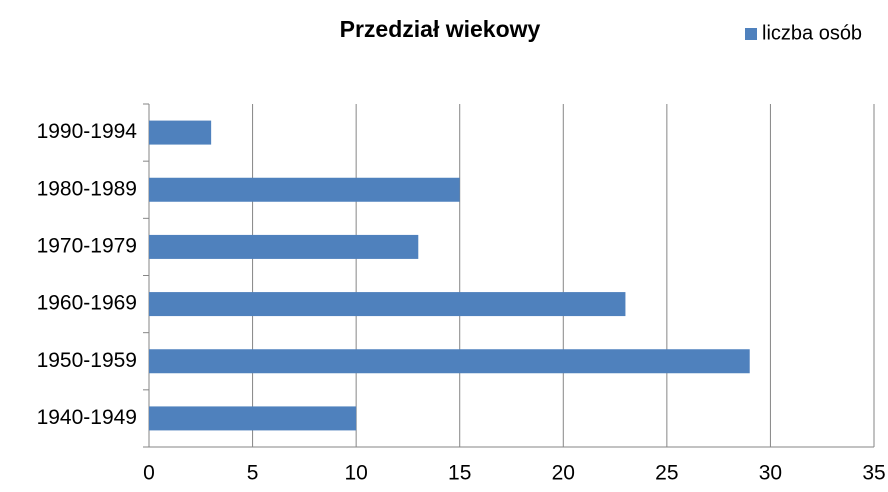  What do you see at coordinates (440, 29) in the screenshot?
I see `chart-title: Przedział wiekowy` at bounding box center [440, 29].